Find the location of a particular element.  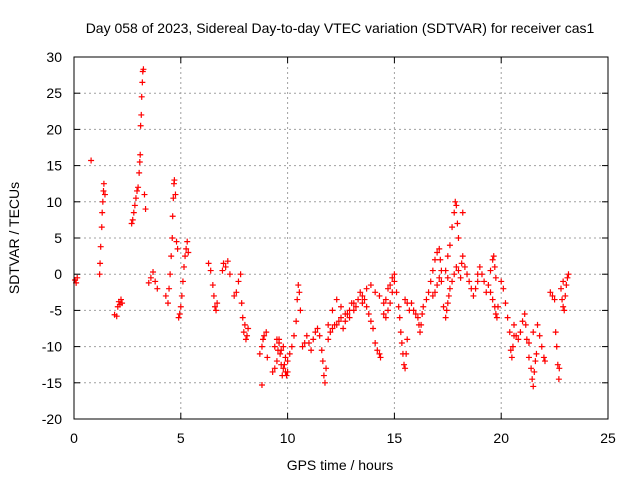

x-tick-label: 5 is located at coordinates (181, 438).